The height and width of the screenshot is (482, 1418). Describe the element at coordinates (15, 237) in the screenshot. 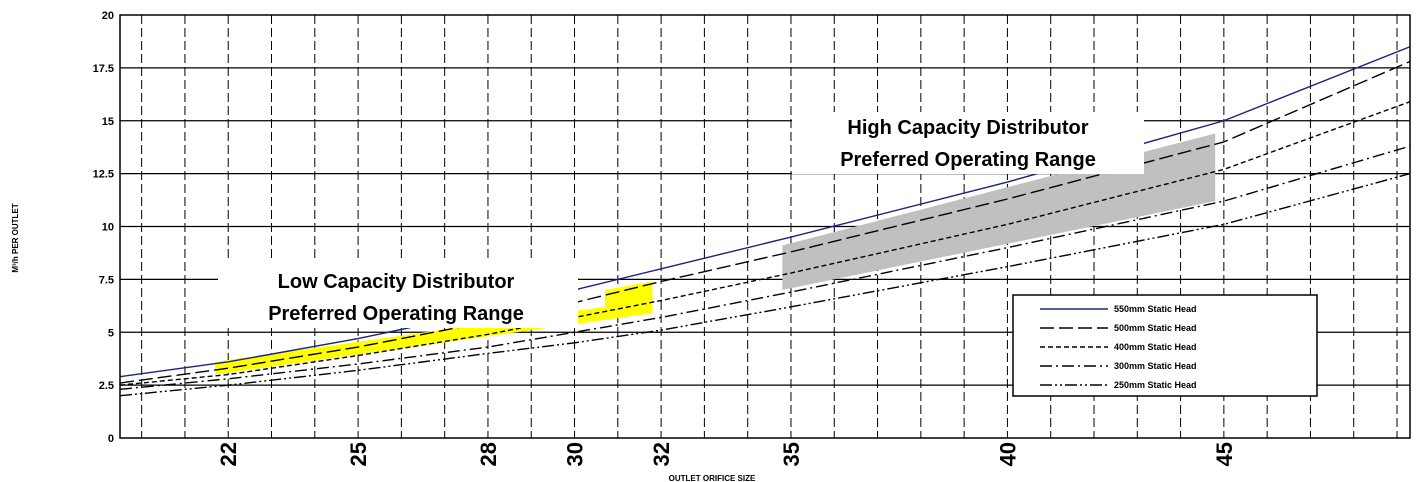

I see `y-axis-label: M³/h PER OUTLET` at that location.